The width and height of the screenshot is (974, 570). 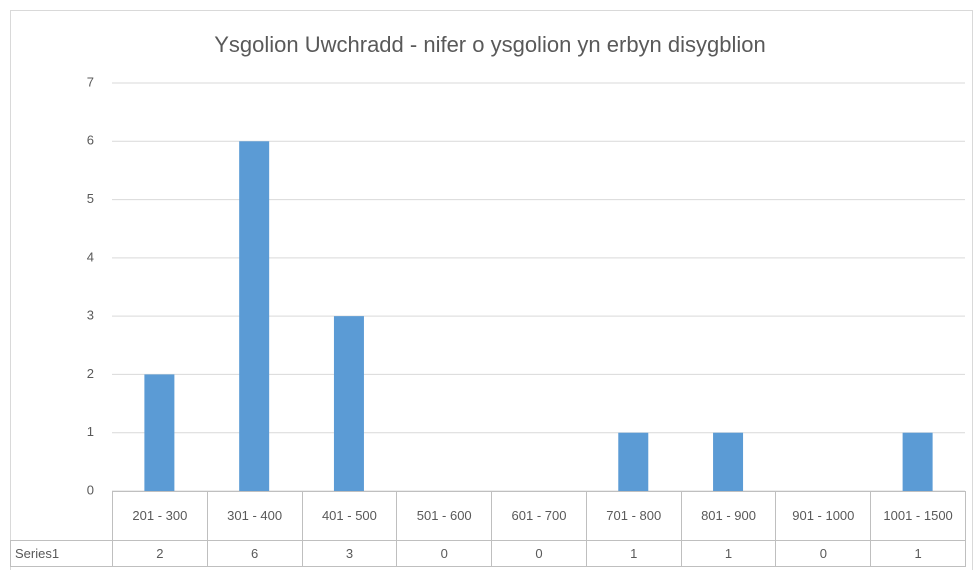 I want to click on table-value: 3, so click(x=349, y=553).